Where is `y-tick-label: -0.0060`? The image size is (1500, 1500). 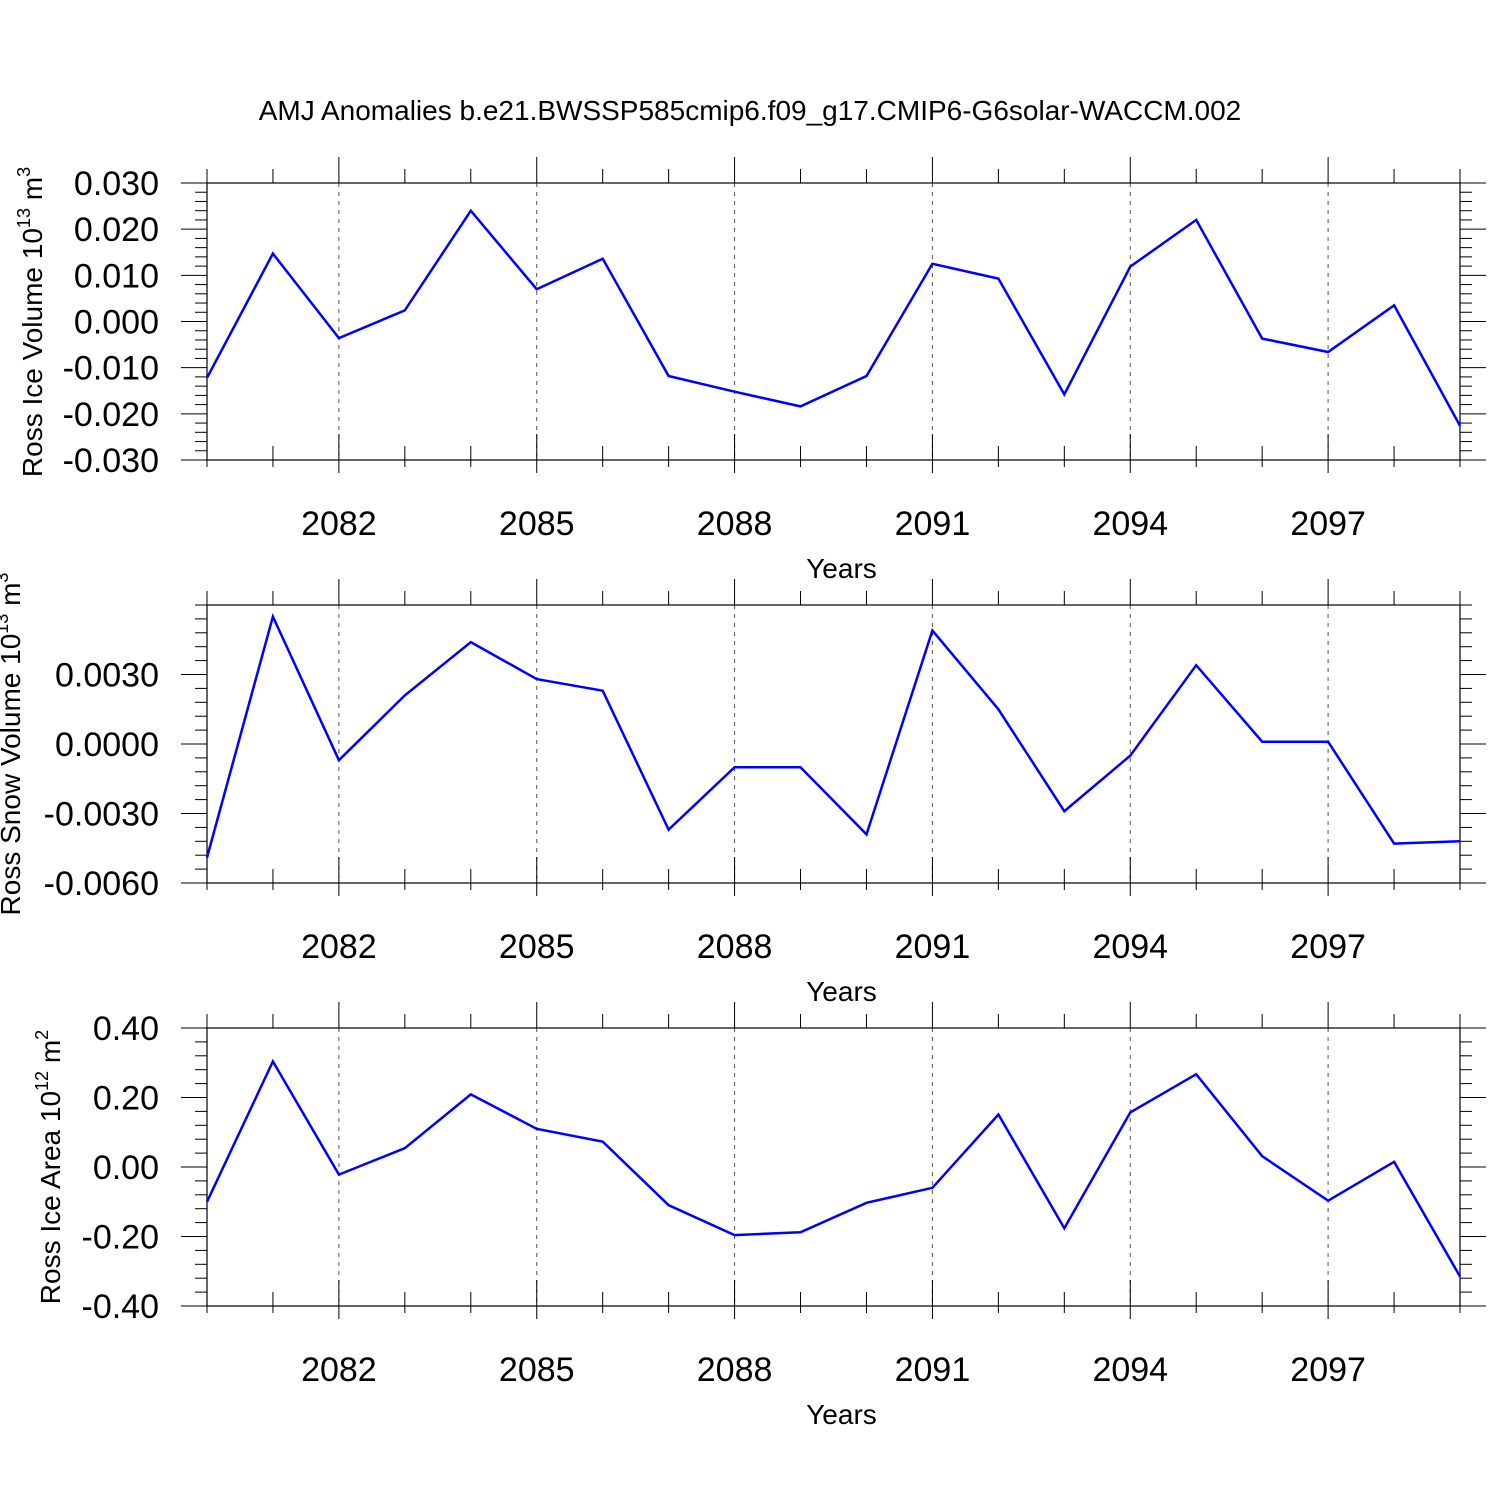
y-tick-label: -0.0060 is located at coordinates (101, 884).